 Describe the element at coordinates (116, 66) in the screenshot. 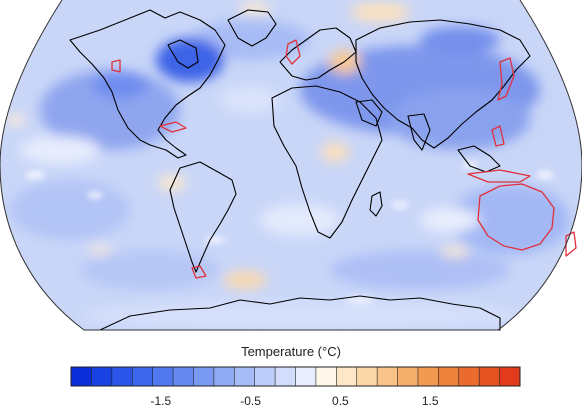

I see `coastline-florida` at that location.